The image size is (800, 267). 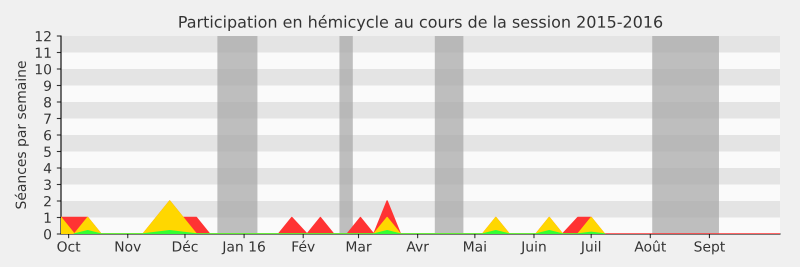 I want to click on y-tick-label: 12, so click(x=43, y=36).